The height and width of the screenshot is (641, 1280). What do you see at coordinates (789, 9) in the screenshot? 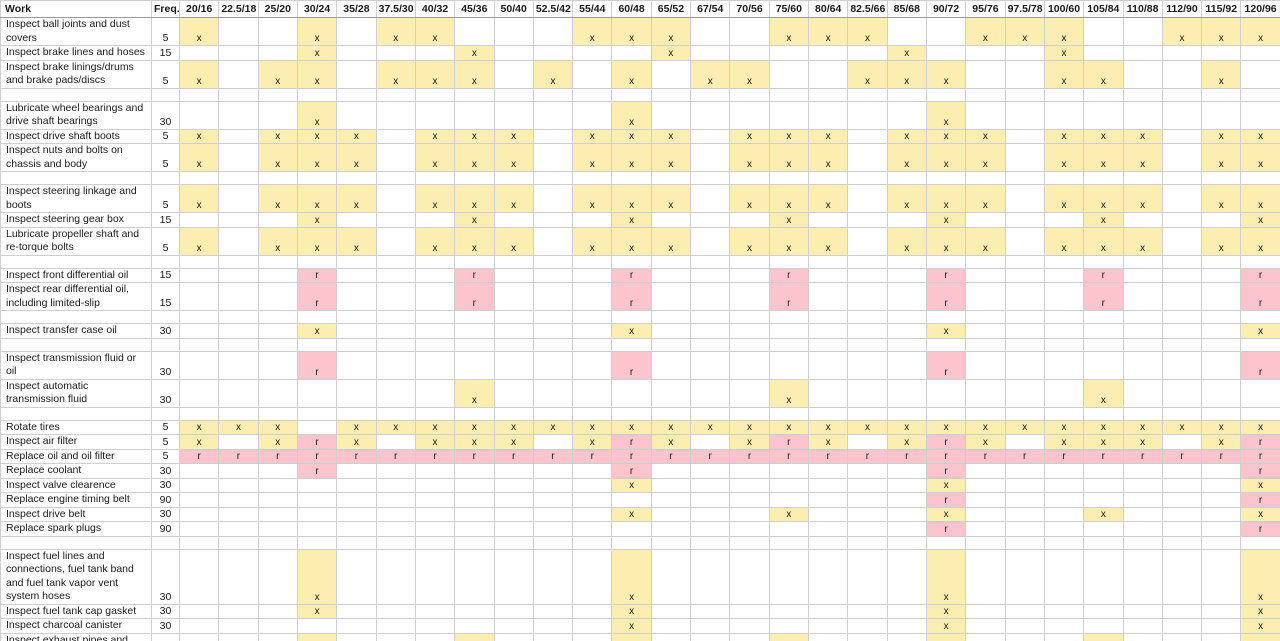
I see `interval-header: 75/60` at bounding box center [789, 9].